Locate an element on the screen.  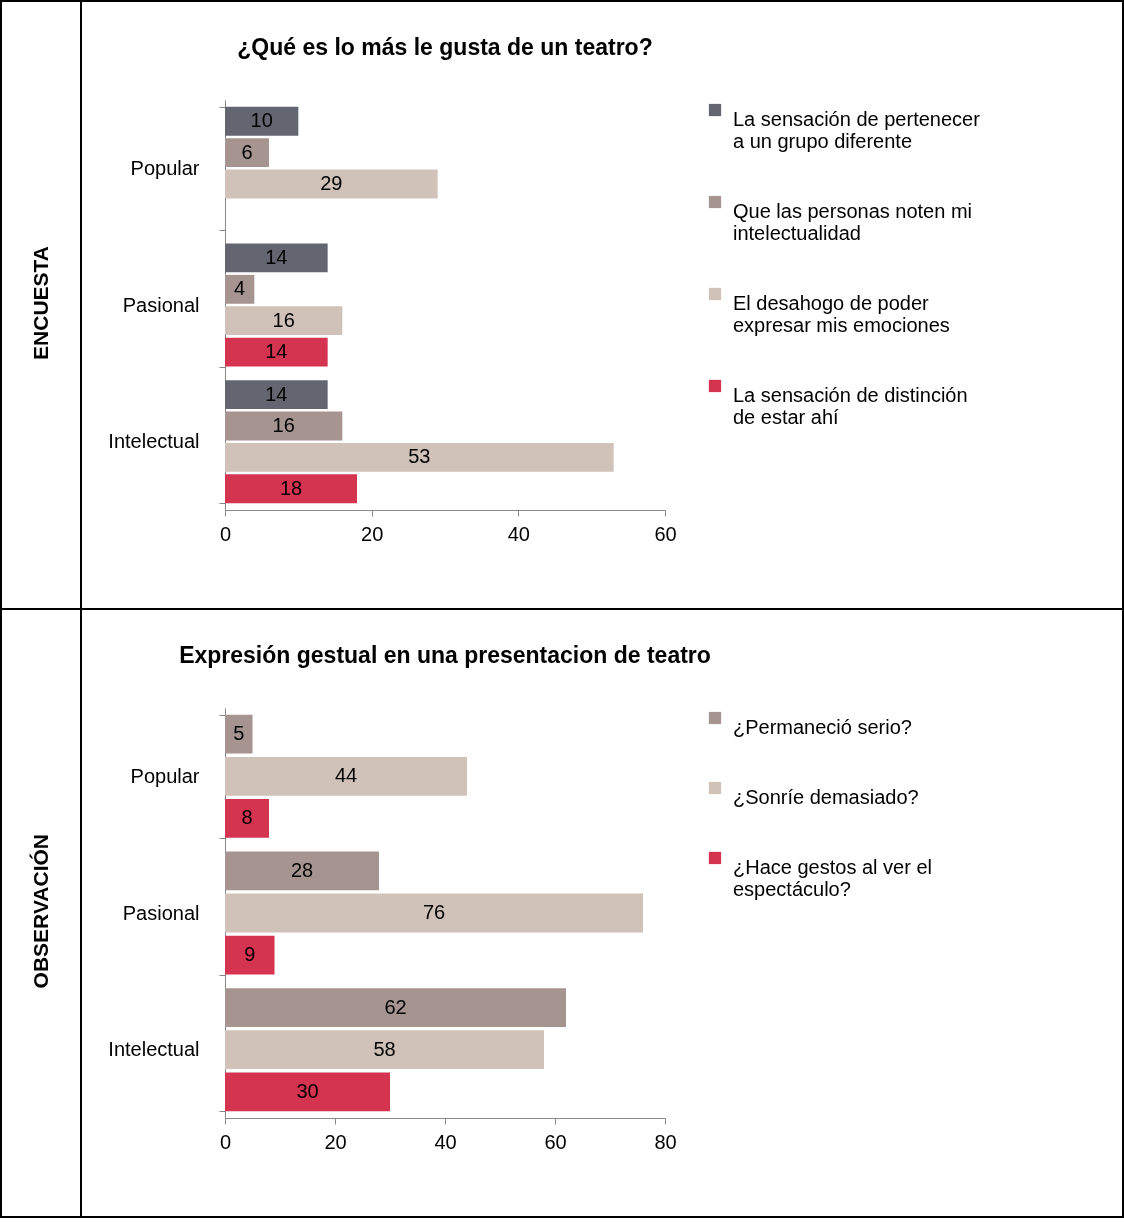
data-label: 28 is located at coordinates (302, 869).